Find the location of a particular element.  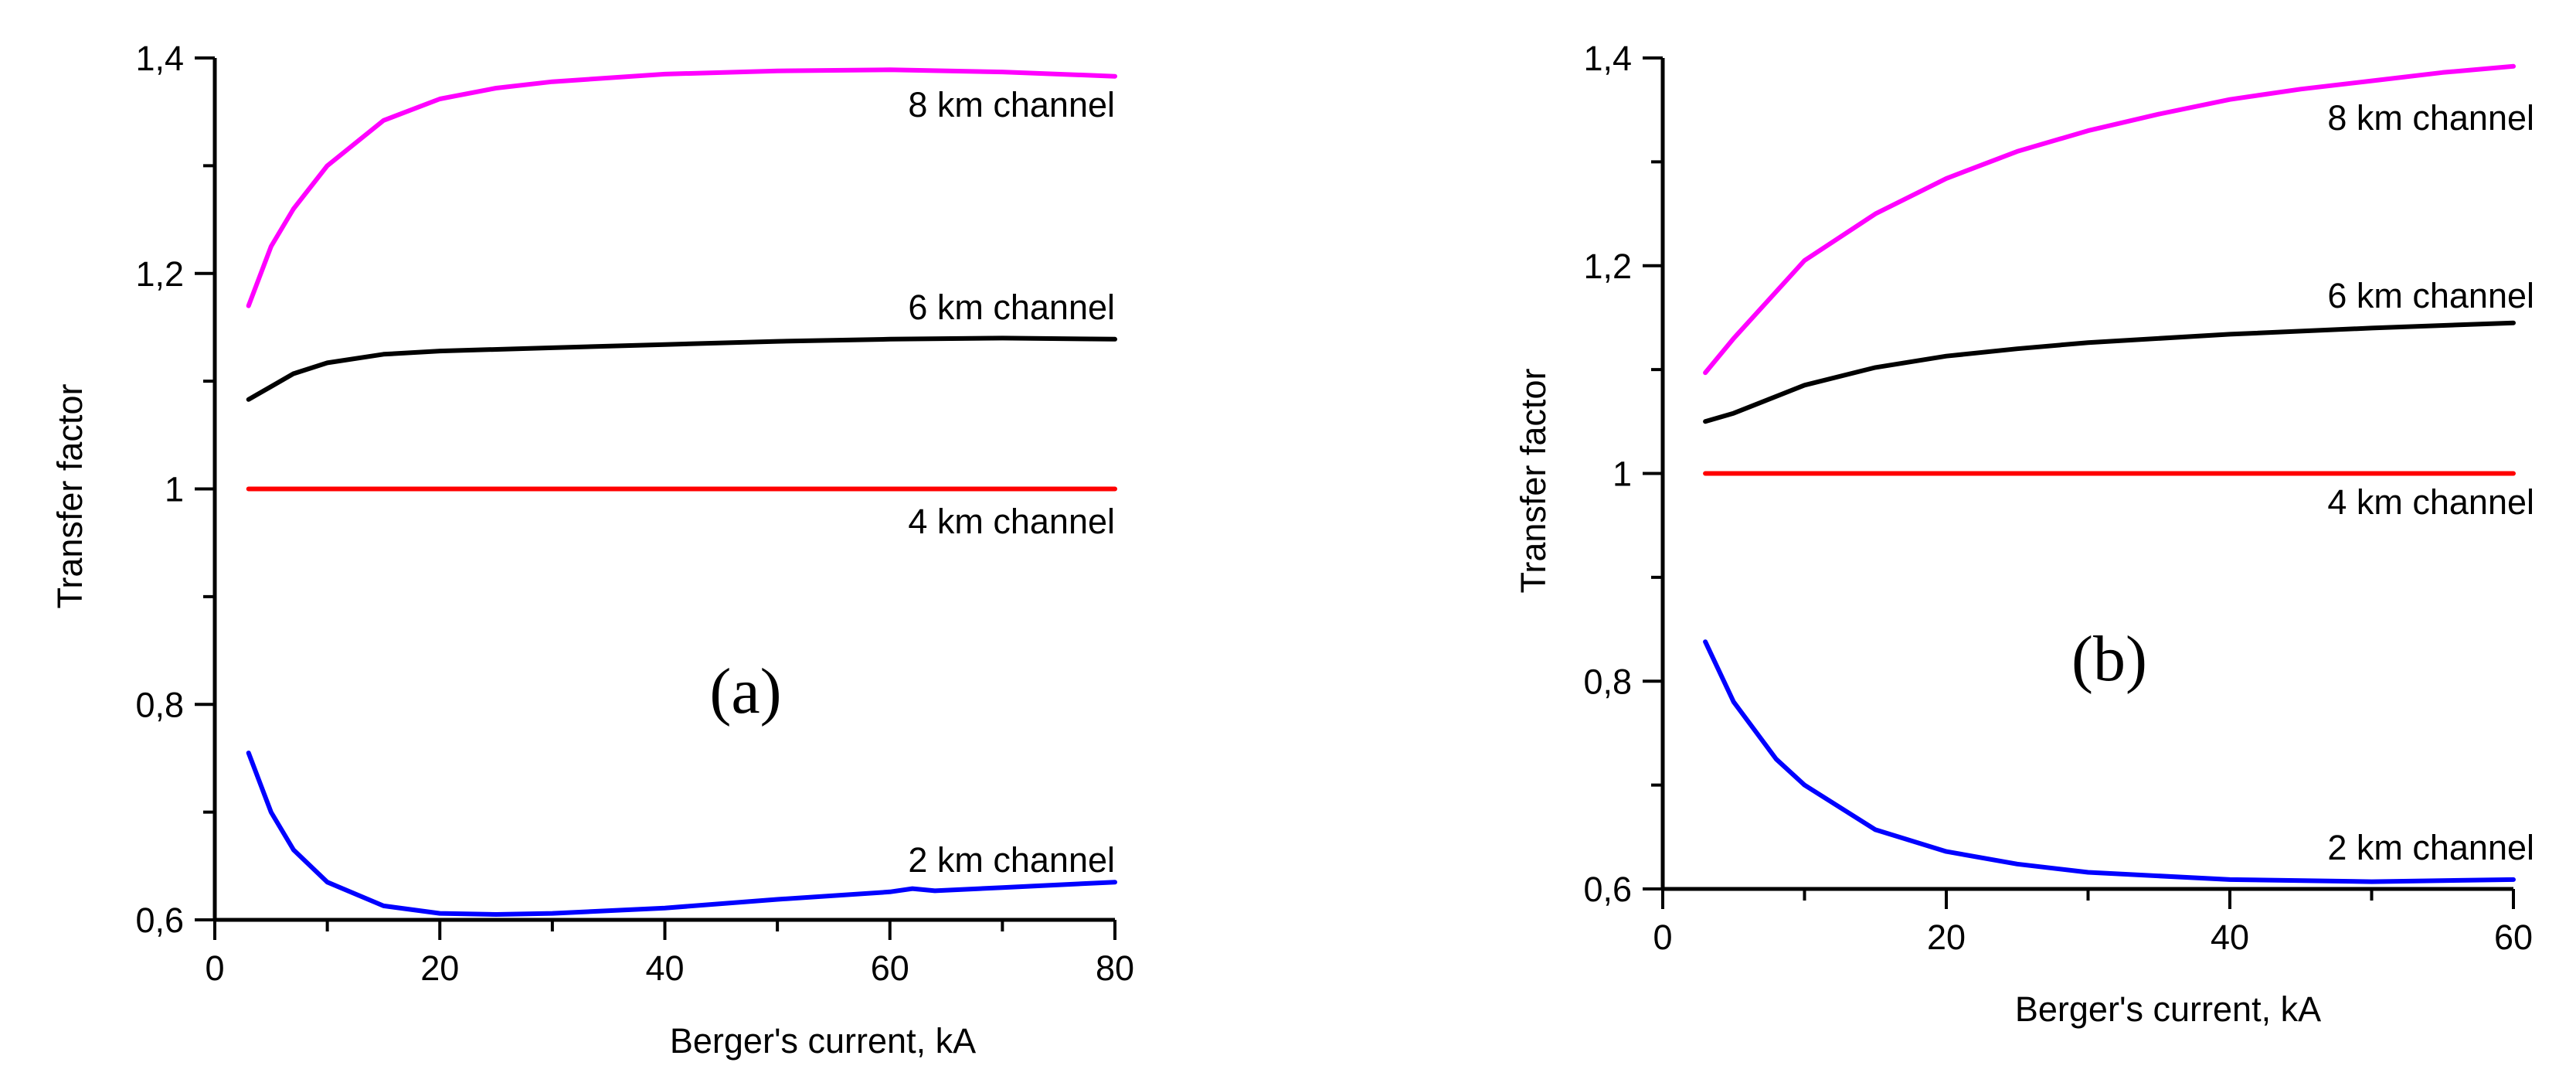

panel-a-y-tick-label: 0,8 is located at coordinates (159, 704).